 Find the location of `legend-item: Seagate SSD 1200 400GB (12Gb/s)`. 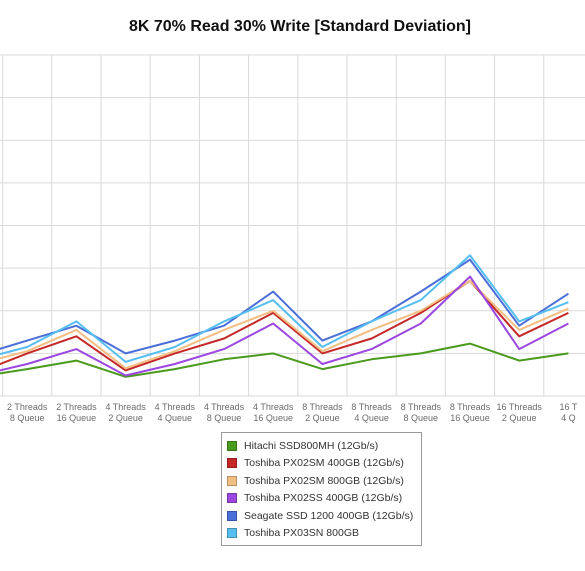

legend-item: Seagate SSD 1200 400GB (12Gb/s) is located at coordinates (324, 516).